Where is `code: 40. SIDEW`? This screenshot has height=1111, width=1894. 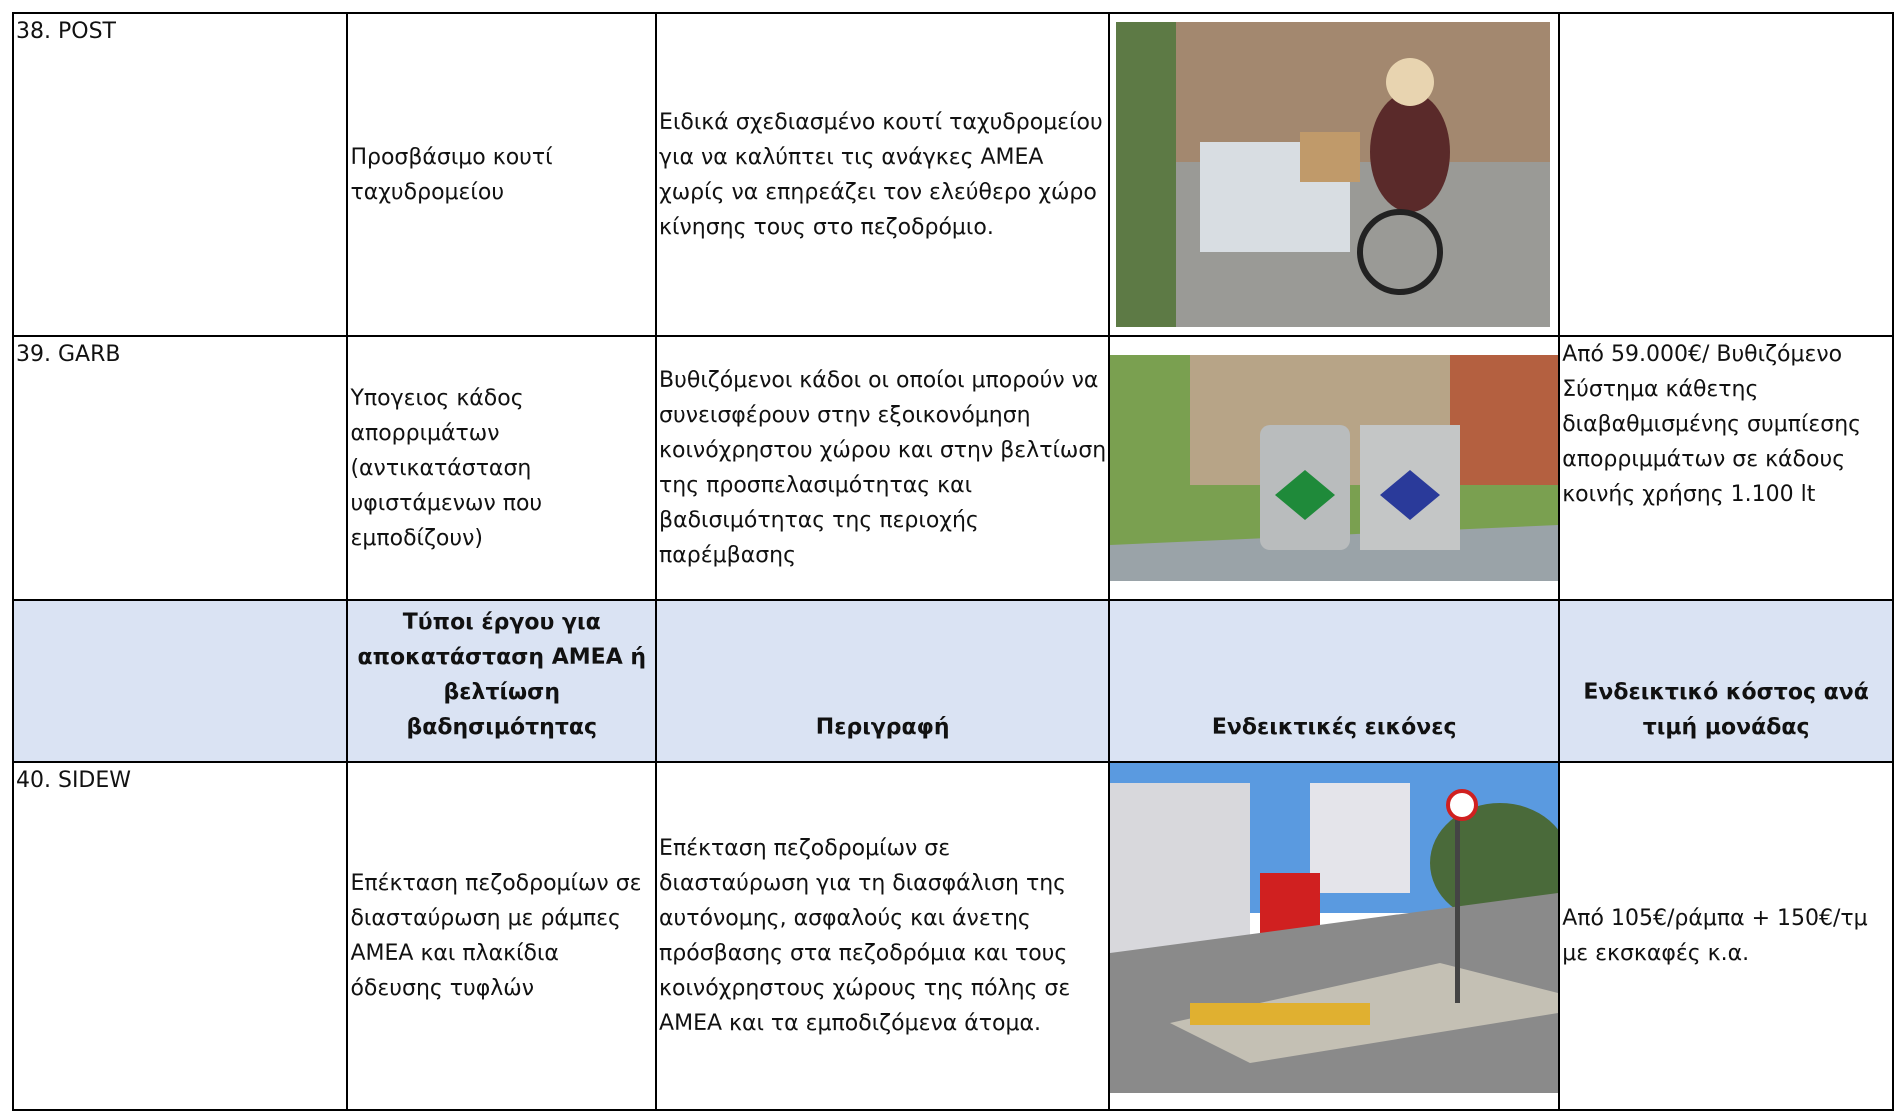 code: 40. SIDEW is located at coordinates (180, 936).